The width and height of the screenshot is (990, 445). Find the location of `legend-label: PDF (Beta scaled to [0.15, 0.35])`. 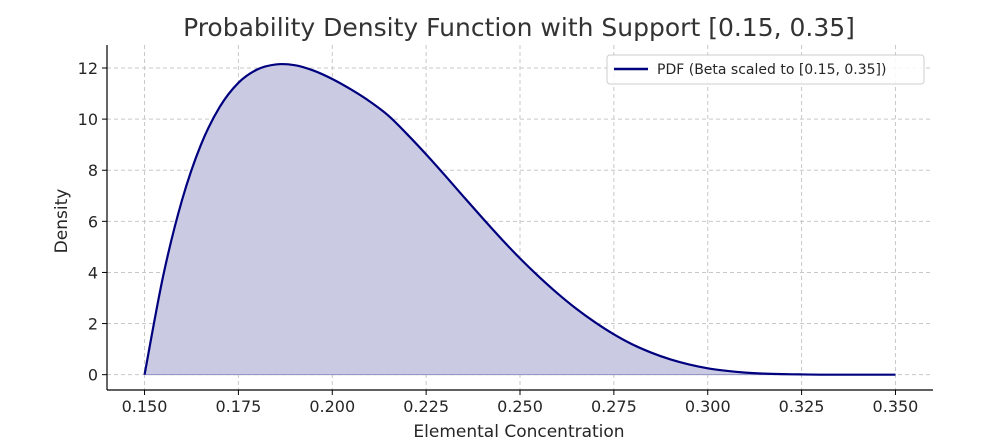

legend-label: PDF (Beta scaled to [0.15, 0.35]) is located at coordinates (771, 70).